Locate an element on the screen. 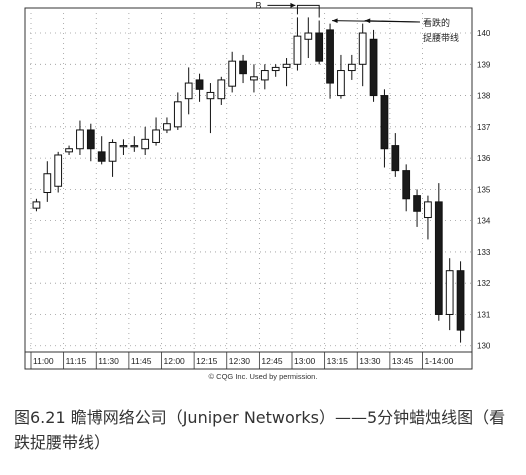 The height and width of the screenshot is (475, 526). x-tick-label: 12:30 is located at coordinates (240, 361).